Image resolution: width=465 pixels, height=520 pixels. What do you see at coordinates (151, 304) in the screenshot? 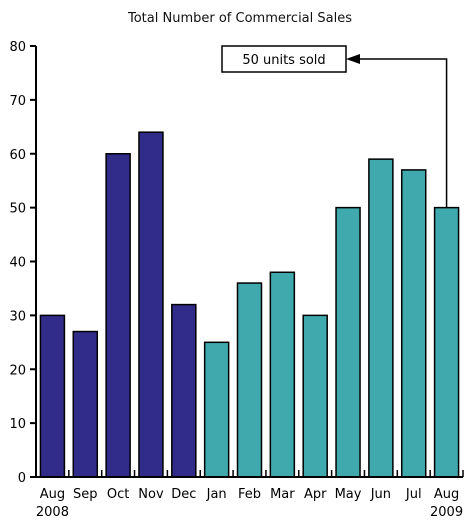
I see `bar-nov` at bounding box center [151, 304].